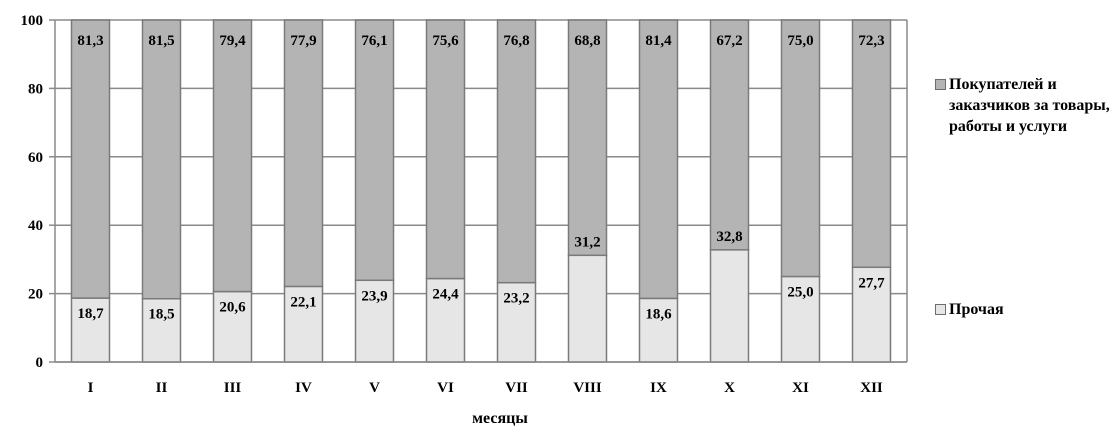 The height and width of the screenshot is (441, 1112). I want to click on data-label-other: 31,2, so click(587, 242).